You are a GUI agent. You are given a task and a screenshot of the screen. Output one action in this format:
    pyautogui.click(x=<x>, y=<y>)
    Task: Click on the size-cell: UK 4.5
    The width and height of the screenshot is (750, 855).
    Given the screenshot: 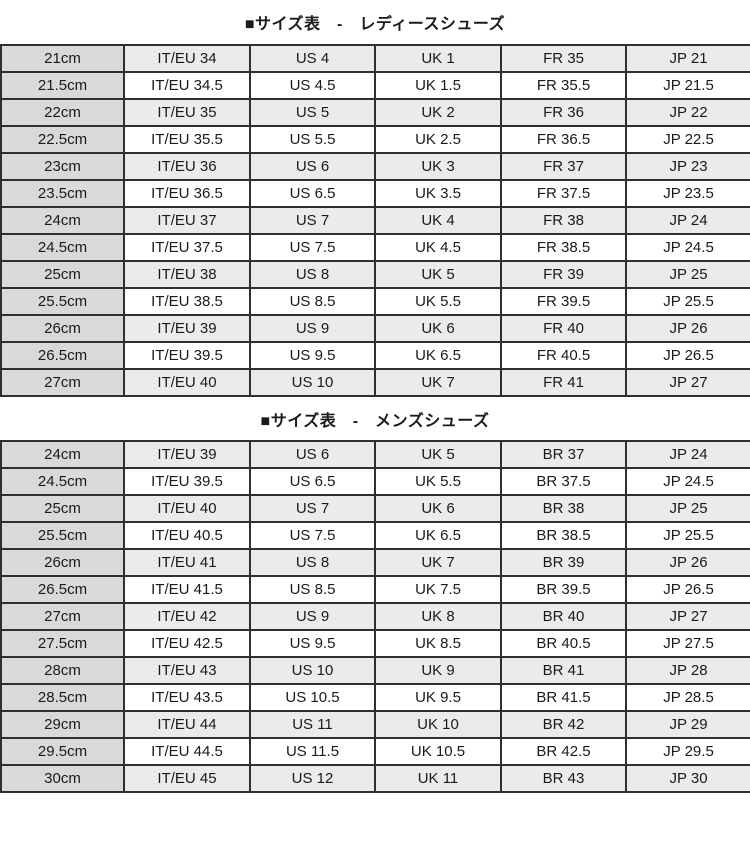 What is the action you would take?
    pyautogui.click(x=438, y=247)
    